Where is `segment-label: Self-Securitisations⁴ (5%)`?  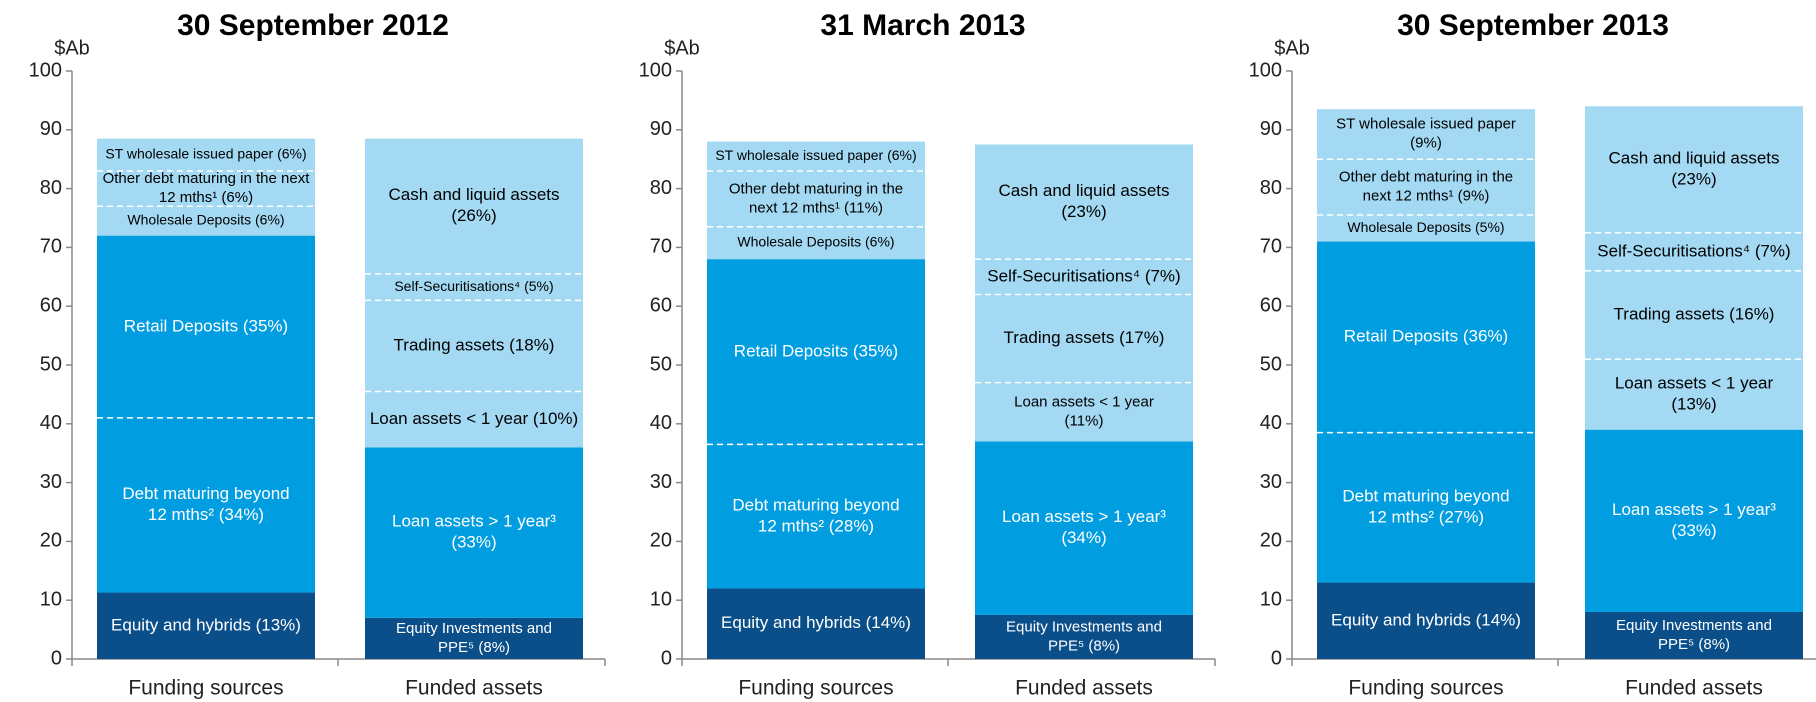
segment-label: Self-Securitisations⁴ (5%) is located at coordinates (473, 286).